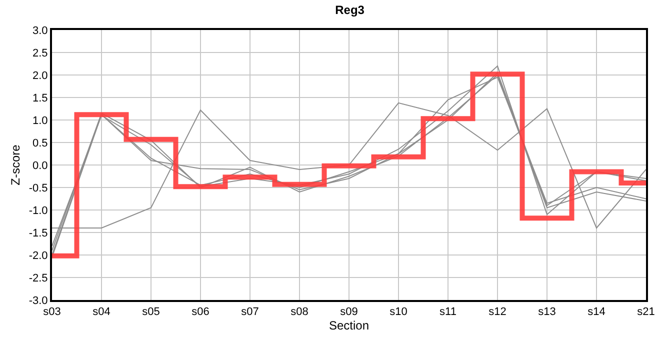 The height and width of the screenshot is (360, 660). I want to click on x-tick-label: s13, so click(547, 312).